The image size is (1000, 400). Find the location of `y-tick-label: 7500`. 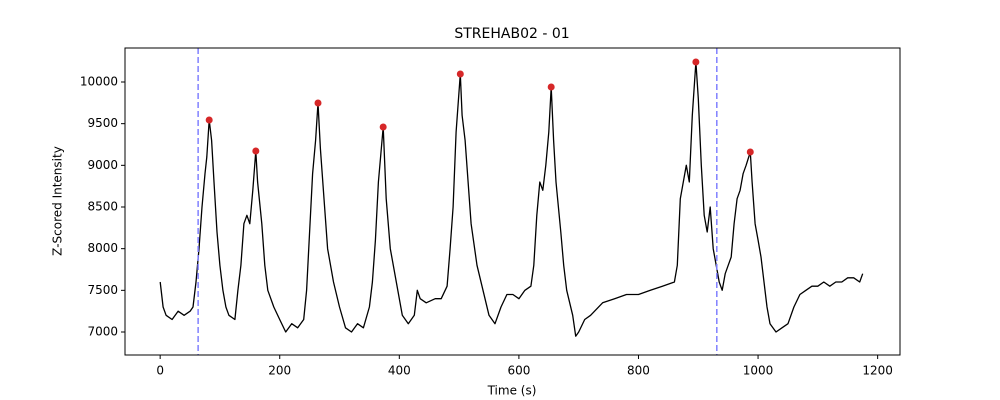

y-tick-label: 7500 is located at coordinates (102, 290).